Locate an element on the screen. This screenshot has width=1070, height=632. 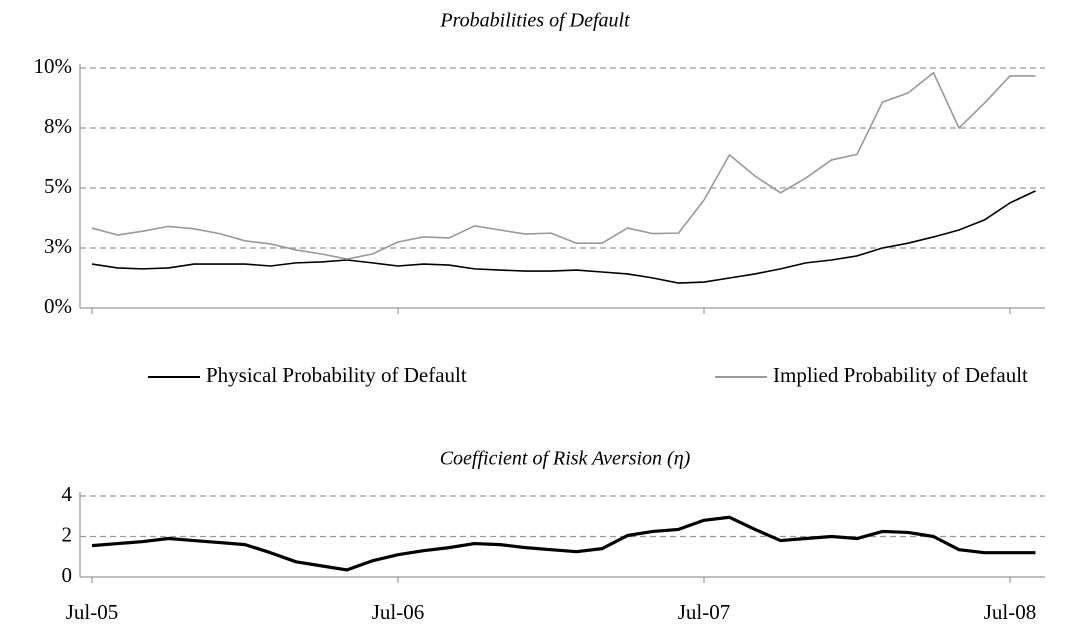
y-tick-label: 4 is located at coordinates (67, 494).